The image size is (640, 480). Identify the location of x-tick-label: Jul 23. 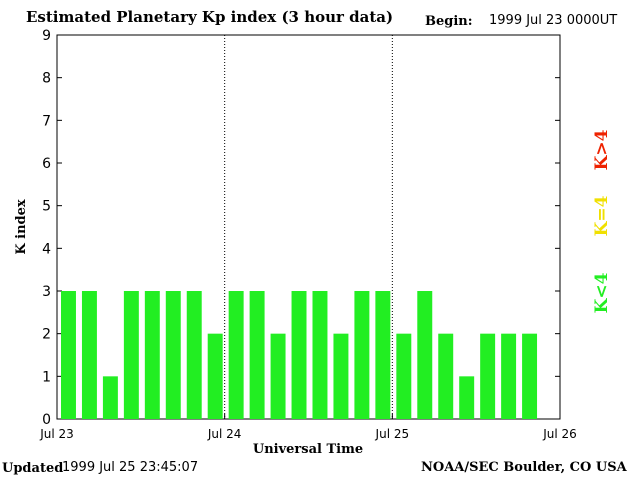
(56, 434).